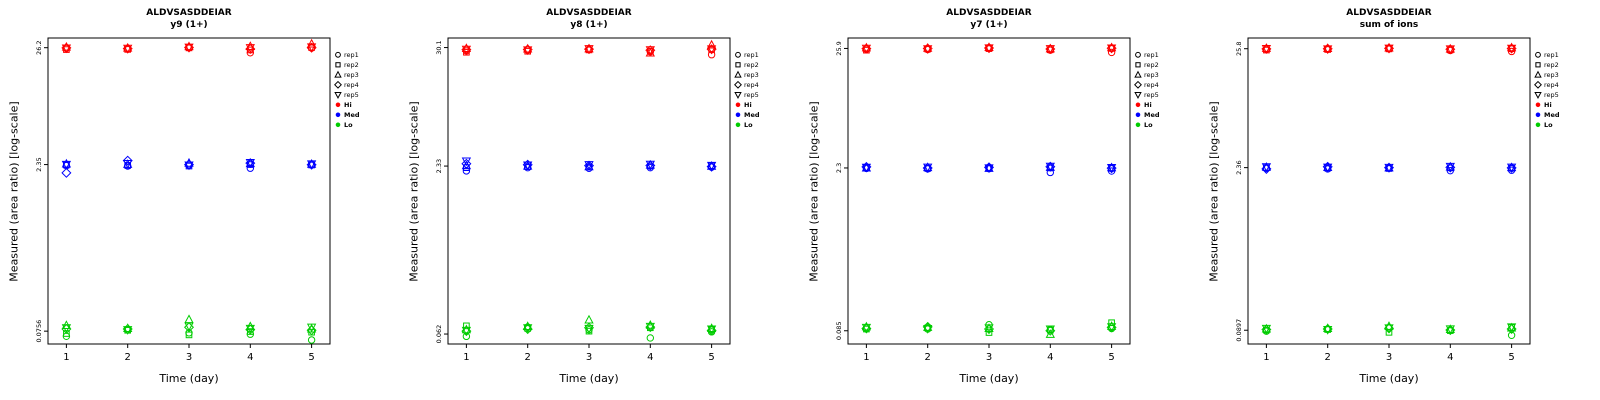 The height and width of the screenshot is (400, 1600). Describe the element at coordinates (1538, 84) in the screenshot. I see `legend-symbol-rep4-icon` at that location.